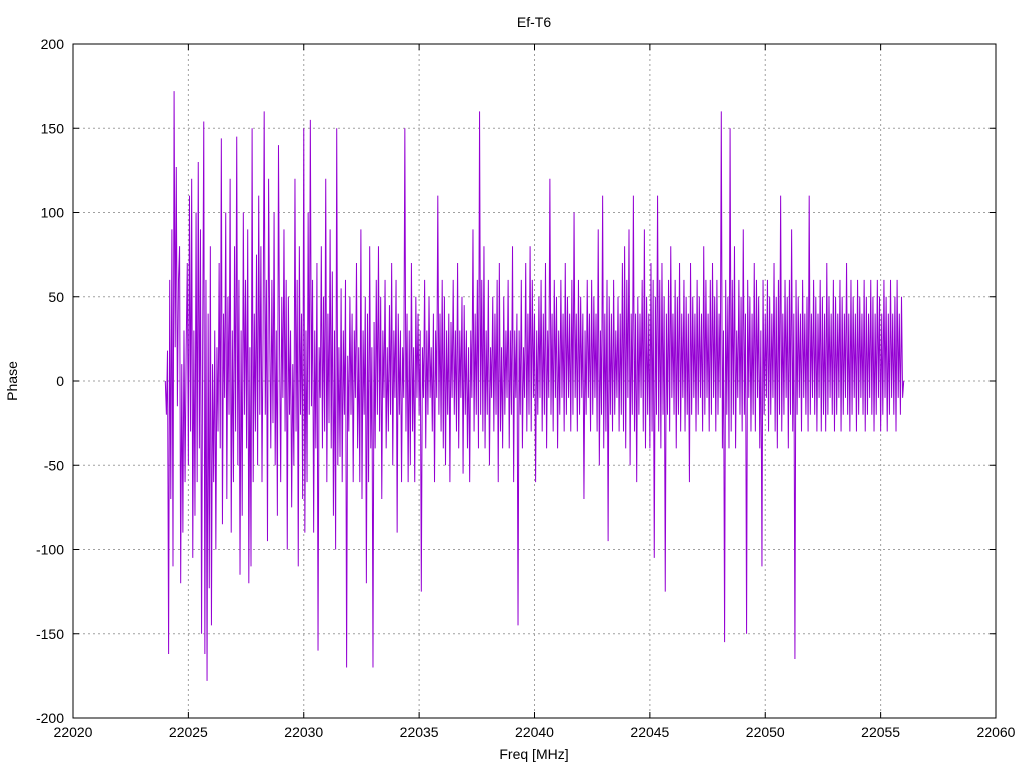 Image resolution: width=1024 pixels, height=768 pixels. I want to click on y-tick-label: 200, so click(53, 44).